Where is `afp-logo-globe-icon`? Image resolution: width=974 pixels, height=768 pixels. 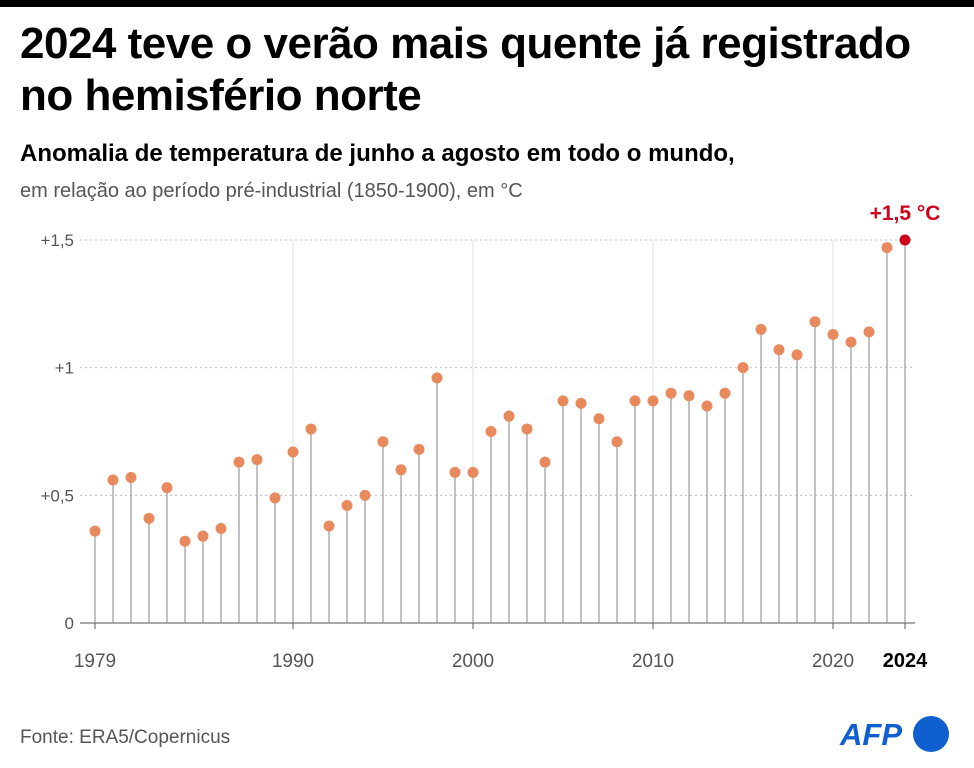 afp-logo-globe-icon is located at coordinates (931, 734).